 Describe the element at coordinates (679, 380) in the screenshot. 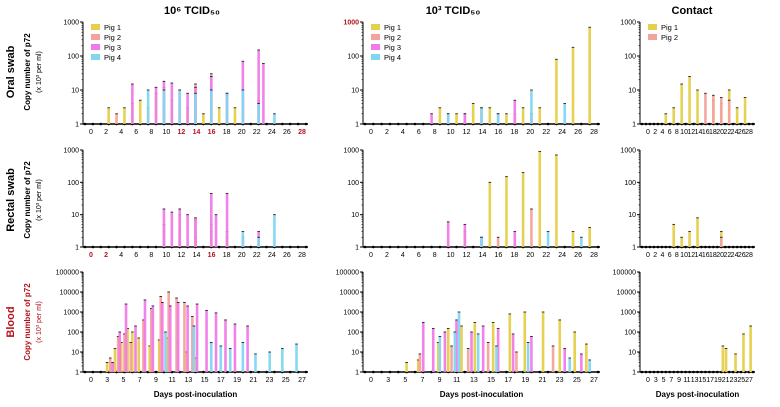

I see `x-tick-label: 9` at that location.